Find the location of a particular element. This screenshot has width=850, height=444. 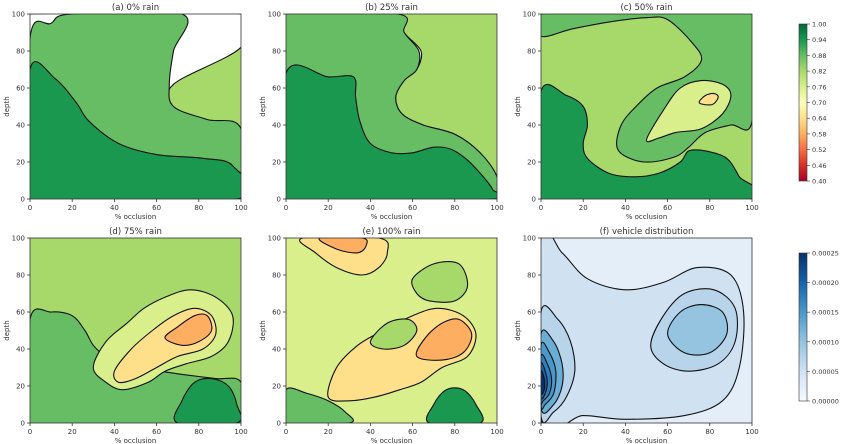

colorbar-tick-label: 0.00000 is located at coordinates (825, 402).